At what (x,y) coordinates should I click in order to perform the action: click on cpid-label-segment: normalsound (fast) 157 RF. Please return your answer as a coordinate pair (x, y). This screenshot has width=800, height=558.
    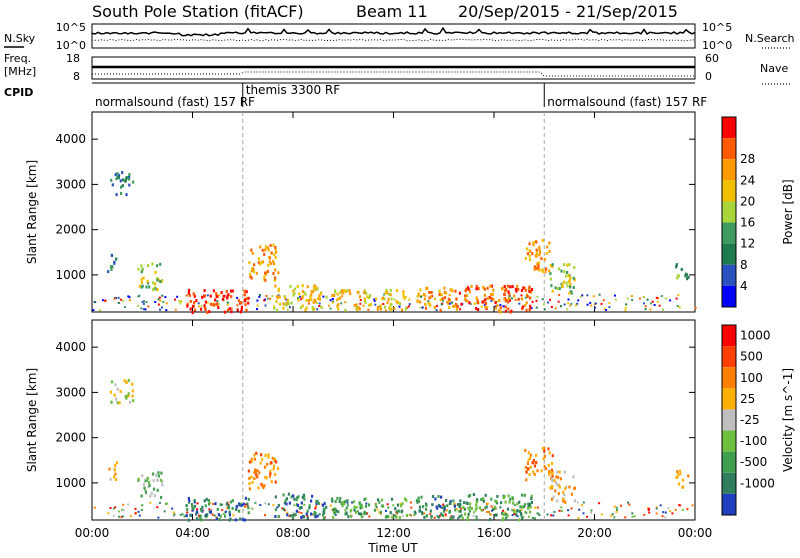
    Looking at the image, I should click on (175, 102).